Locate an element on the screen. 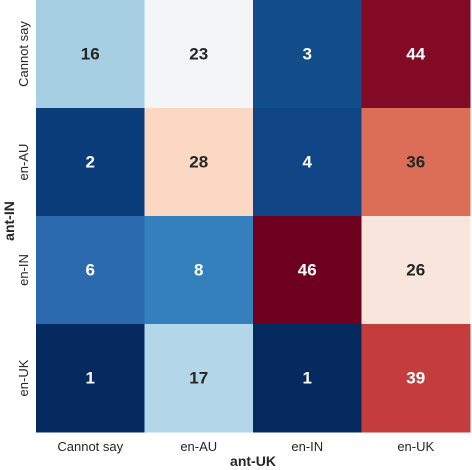 This screenshot has height=470, width=472. heatmap-cell-label: 4 is located at coordinates (308, 162).